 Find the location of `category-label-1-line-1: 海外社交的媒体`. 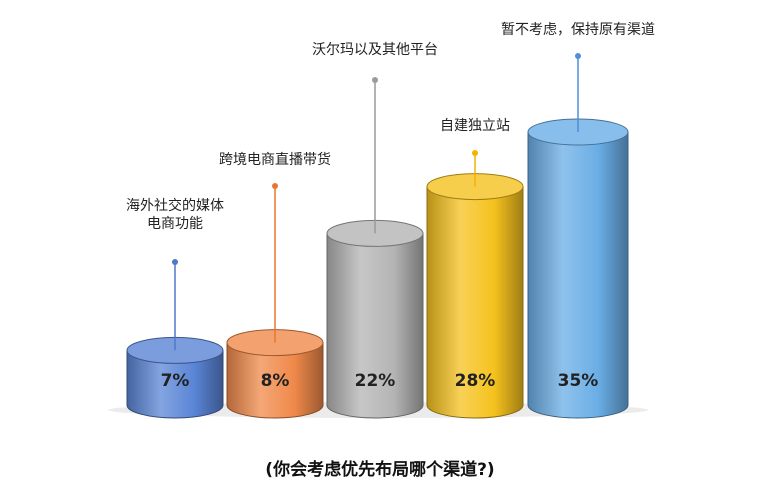

category-label-1-line-1: 海外社交的媒体 is located at coordinates (175, 205).